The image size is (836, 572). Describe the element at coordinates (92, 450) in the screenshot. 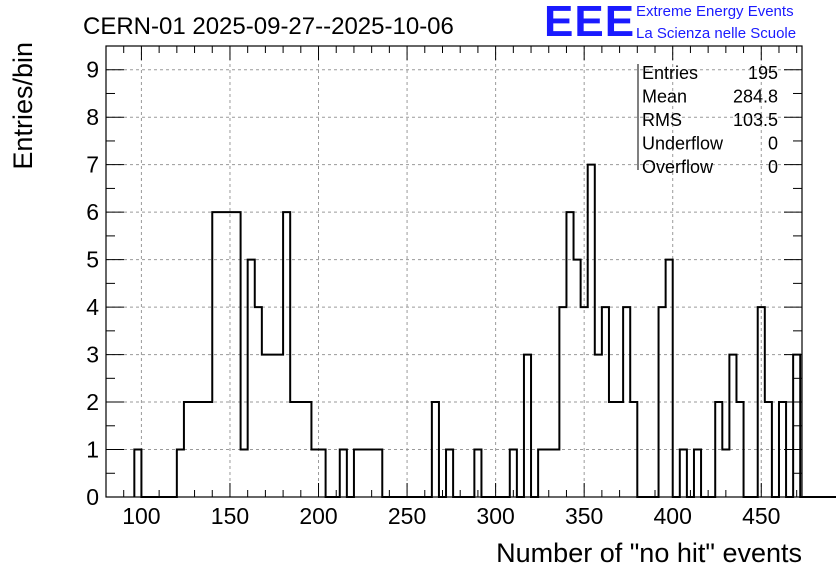

I see `y-tick-label: 1` at that location.